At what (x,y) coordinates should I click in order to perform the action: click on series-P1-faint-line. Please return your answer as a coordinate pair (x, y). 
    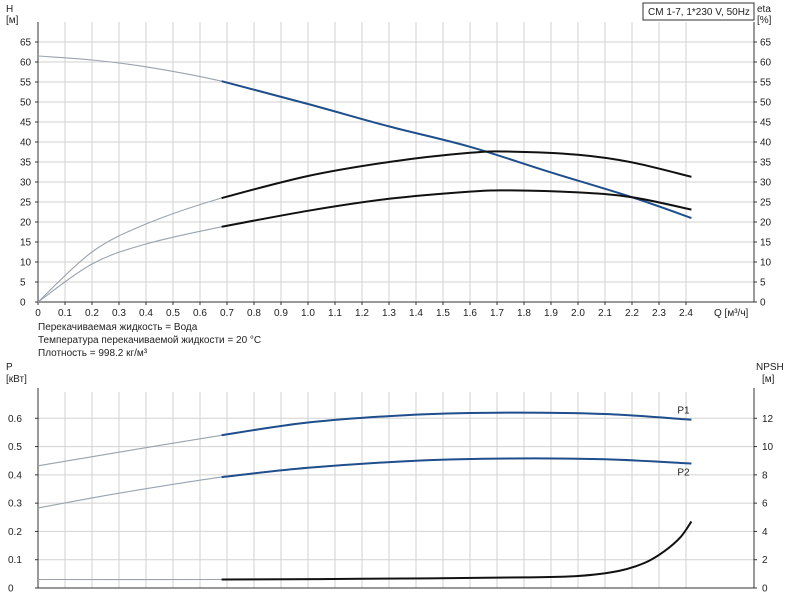
    Looking at the image, I should click on (364, 439).